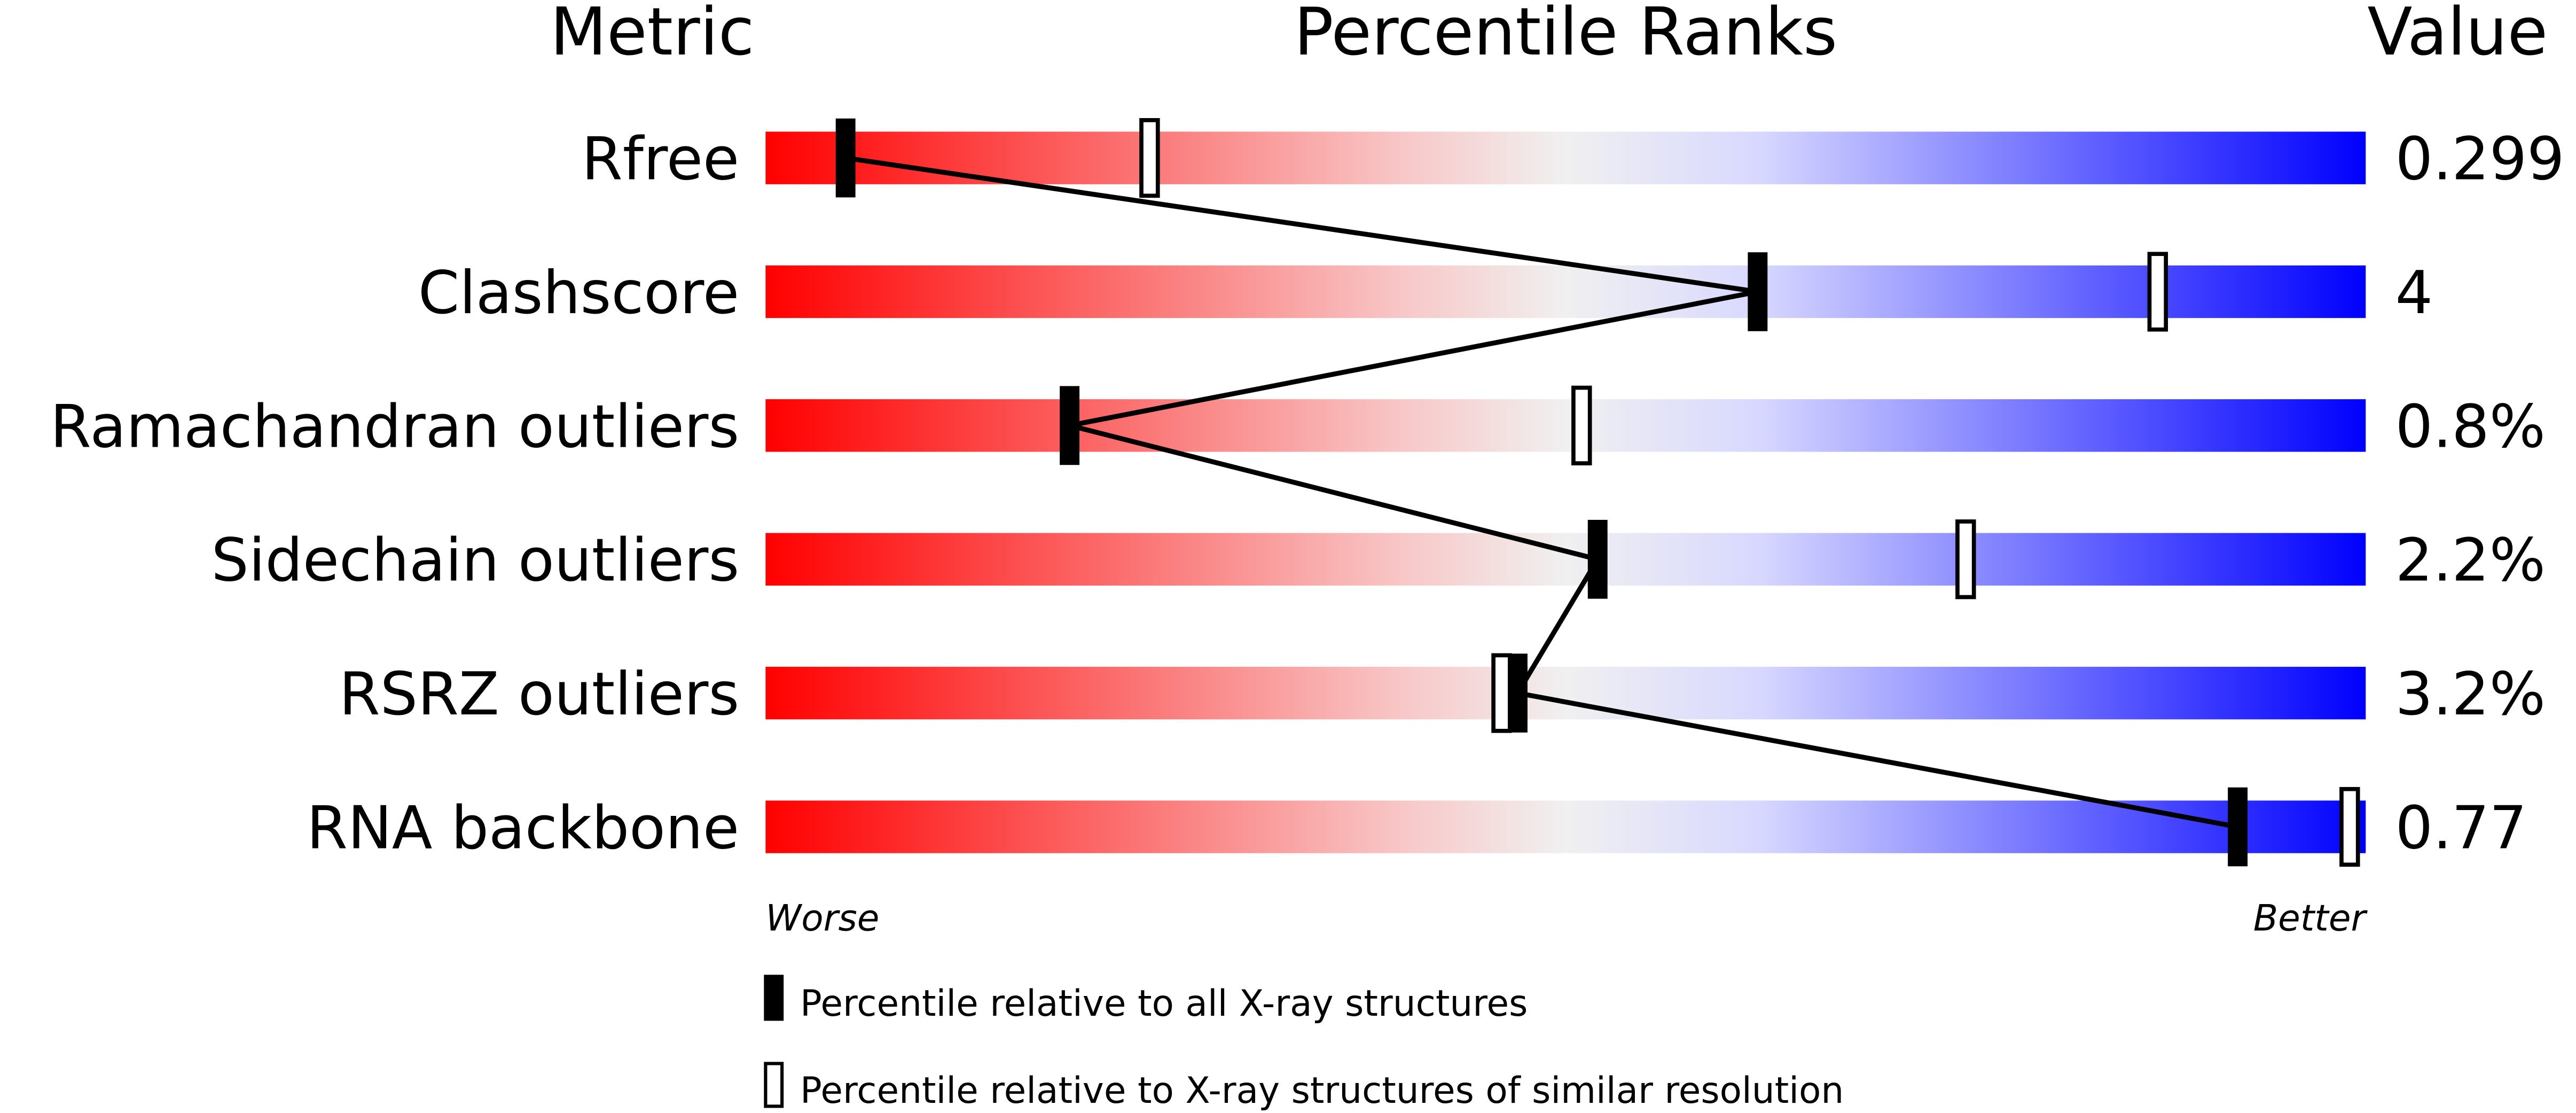  Describe the element at coordinates (660, 159) in the screenshot. I see `metric-label: Rfree` at that location.